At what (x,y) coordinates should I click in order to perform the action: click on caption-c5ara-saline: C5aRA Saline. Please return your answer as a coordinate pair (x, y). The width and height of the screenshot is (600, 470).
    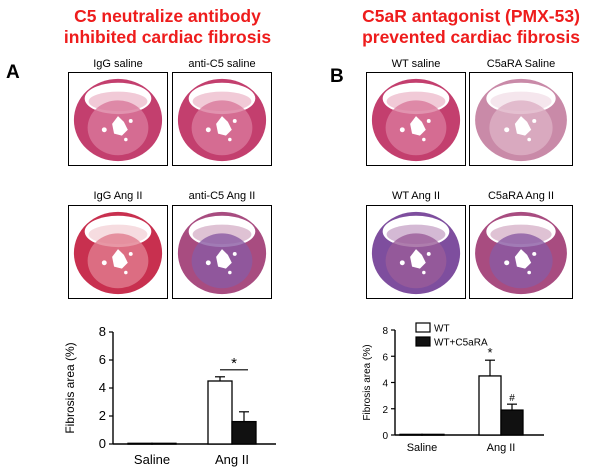
    Looking at the image, I should click on (521, 64).